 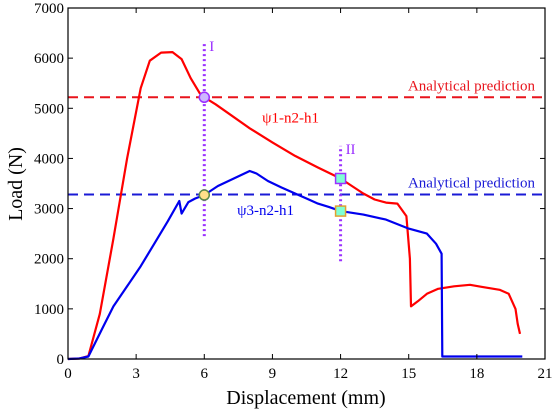 What do you see at coordinates (49, 210) in the screenshot?
I see `y-tick-label: 3000` at bounding box center [49, 210].